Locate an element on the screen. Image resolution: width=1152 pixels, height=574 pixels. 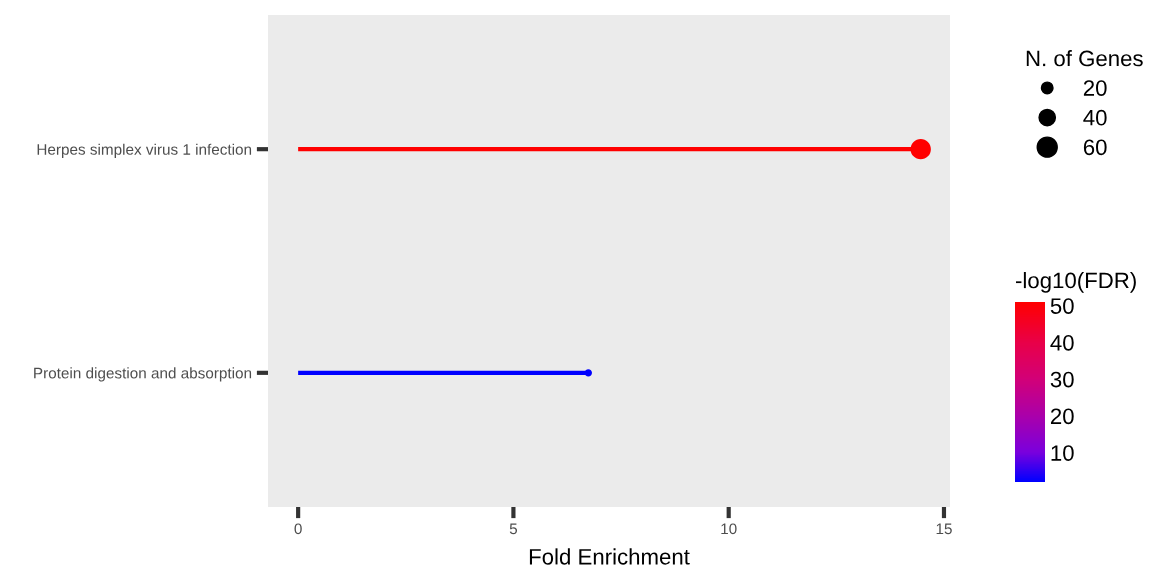
color-bar-label: 50 is located at coordinates (1062, 306).